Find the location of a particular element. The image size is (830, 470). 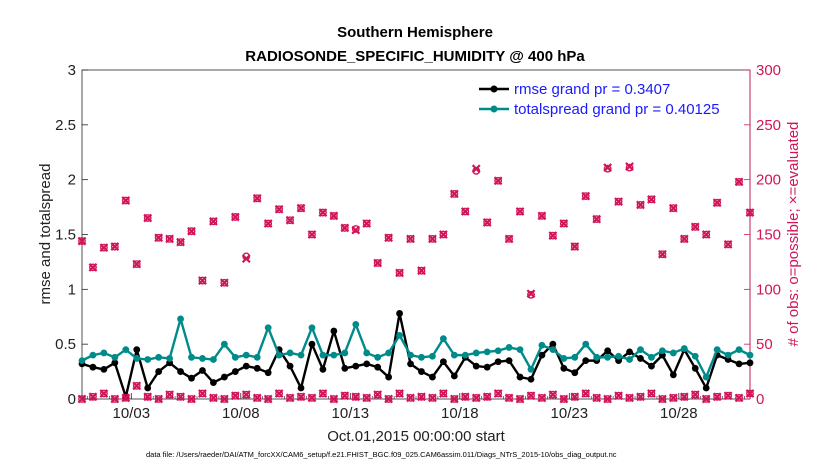

y-right-tick-label: 300 is located at coordinates (768, 70).